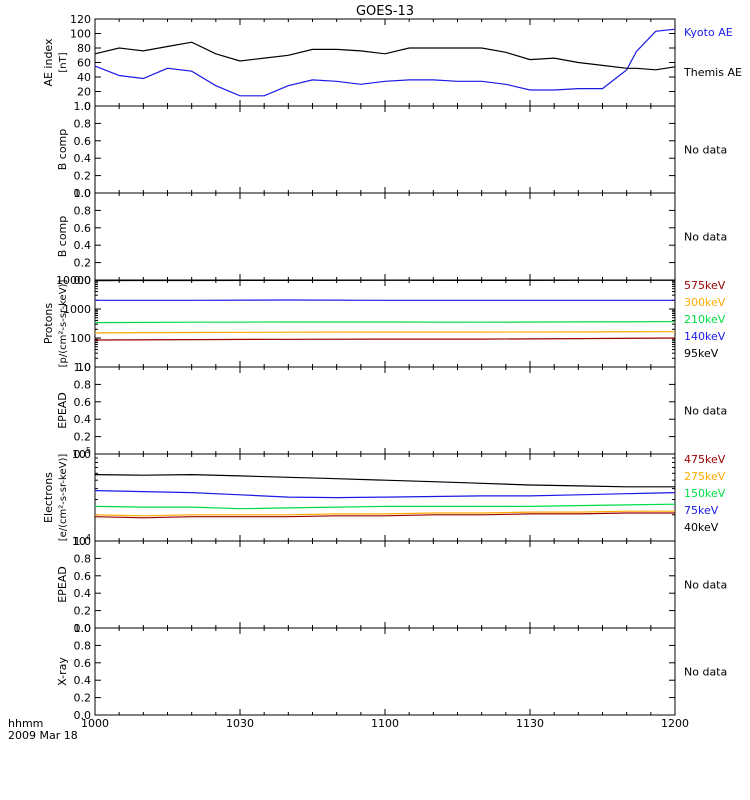 Image resolution: width=750 pixels, height=800 pixels. I want to click on series-line-575kev, so click(385, 339).